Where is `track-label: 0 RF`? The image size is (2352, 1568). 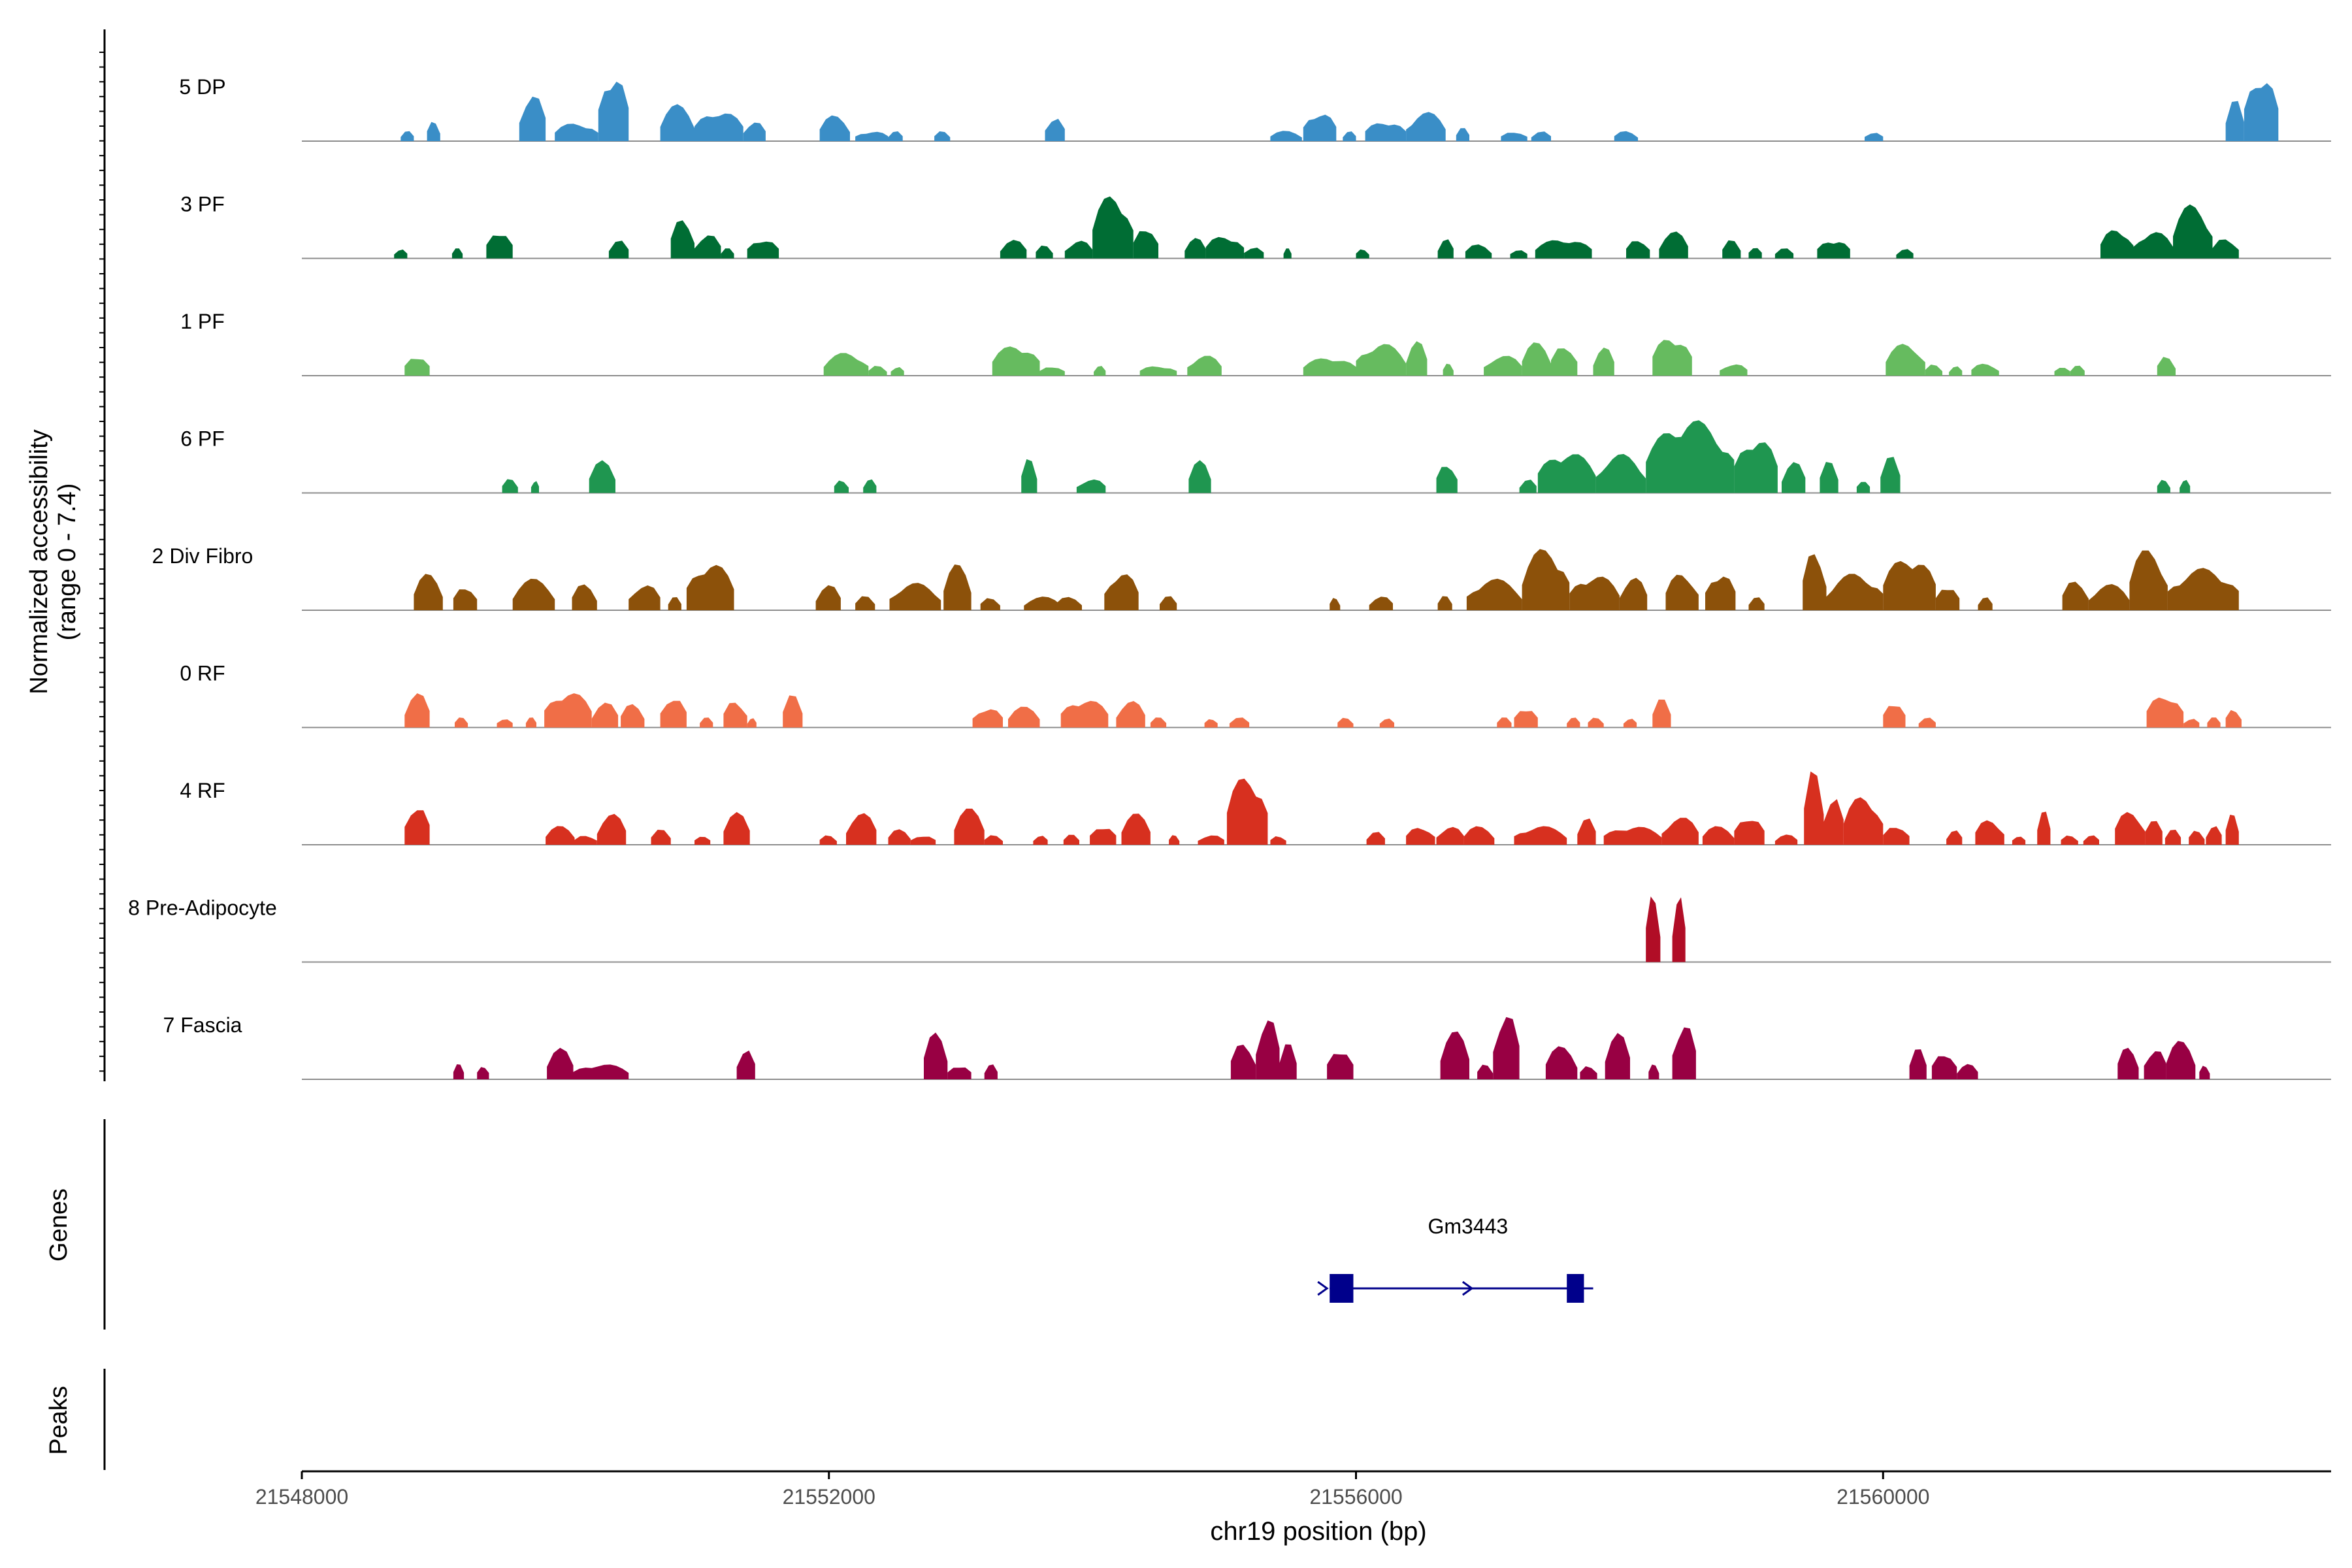 track-label: 0 RF is located at coordinates (202, 673).